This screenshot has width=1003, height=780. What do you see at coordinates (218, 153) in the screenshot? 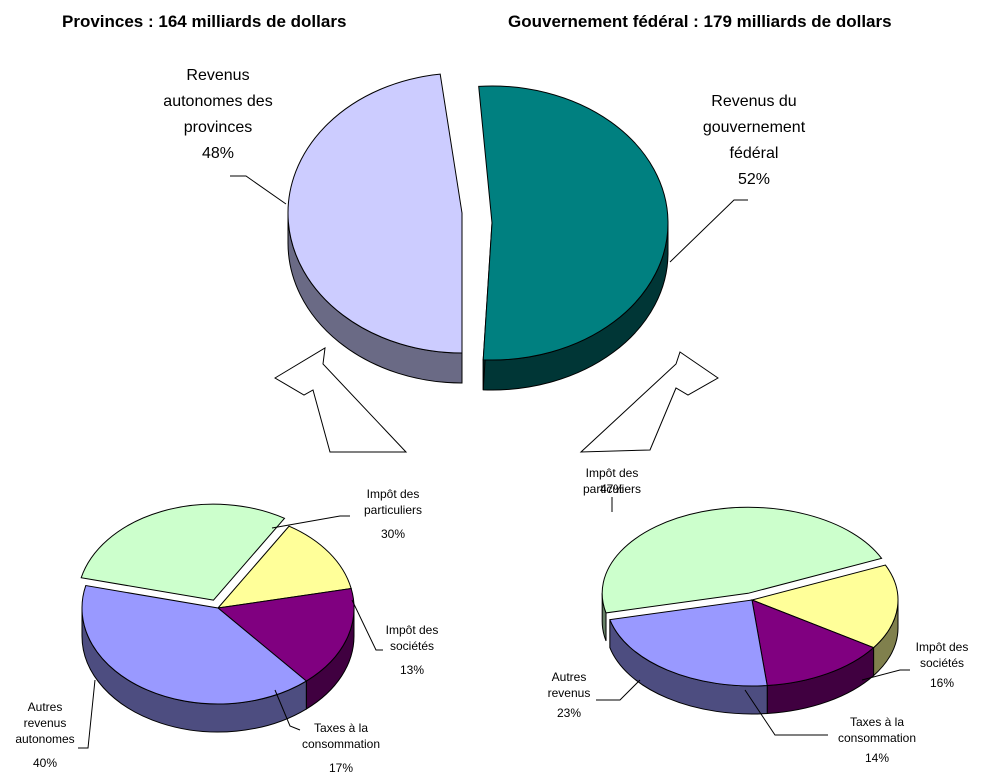
I see `slice-percent: 48%` at bounding box center [218, 153].